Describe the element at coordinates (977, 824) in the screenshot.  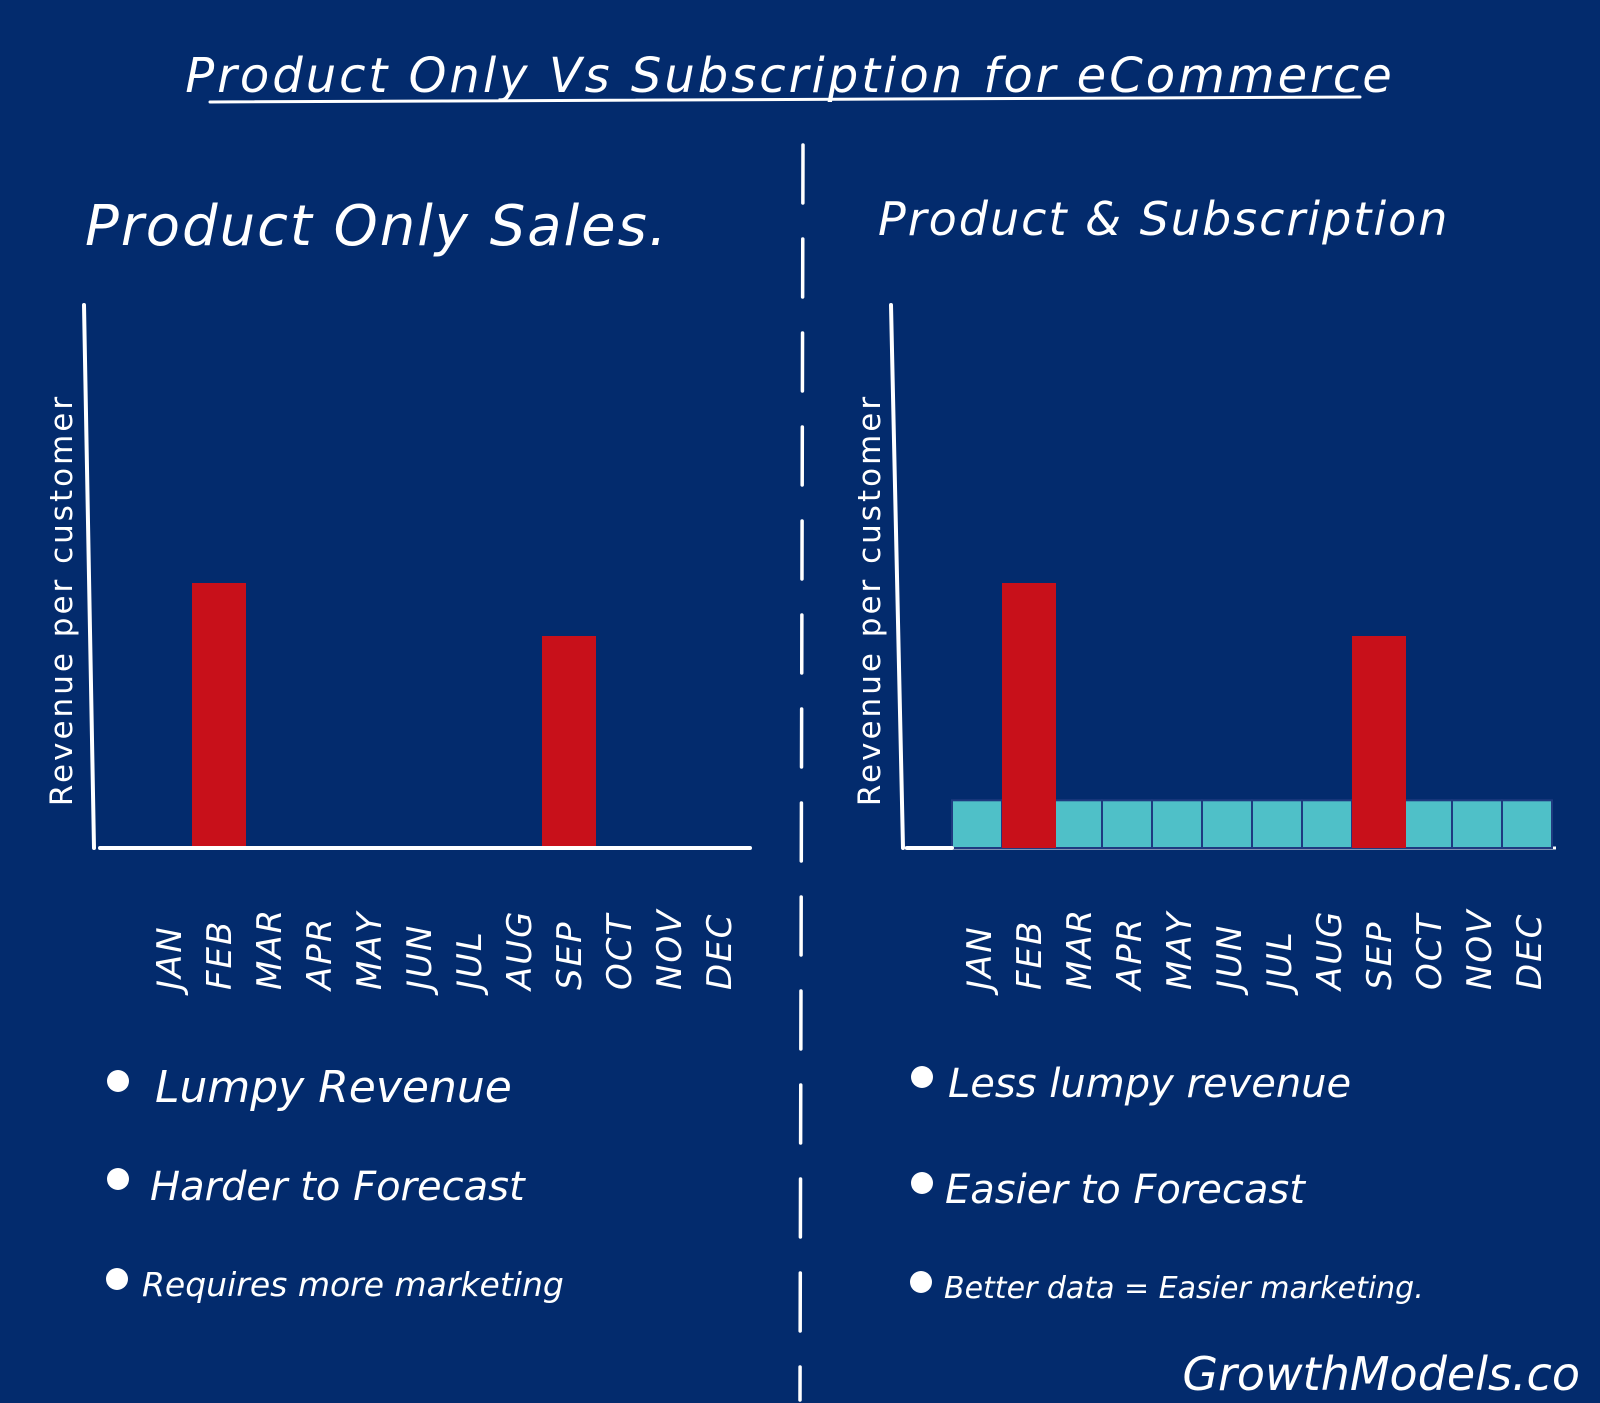
I see `subscription-bar-jan` at that location.